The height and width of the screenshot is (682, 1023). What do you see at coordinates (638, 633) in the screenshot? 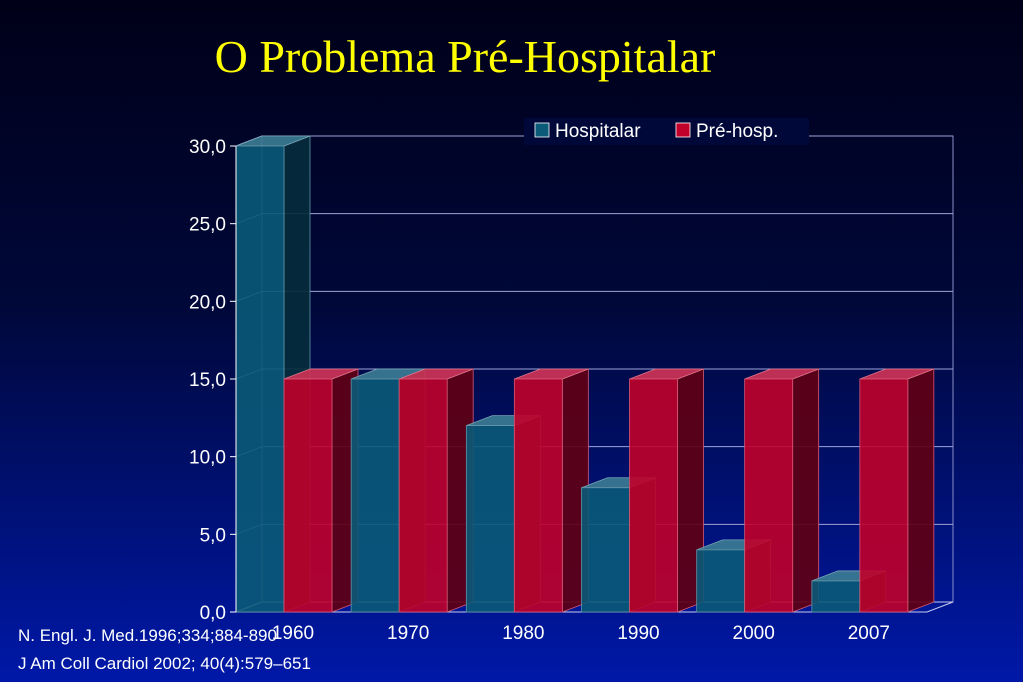
I see `x-tick-label: 1990` at bounding box center [638, 633].